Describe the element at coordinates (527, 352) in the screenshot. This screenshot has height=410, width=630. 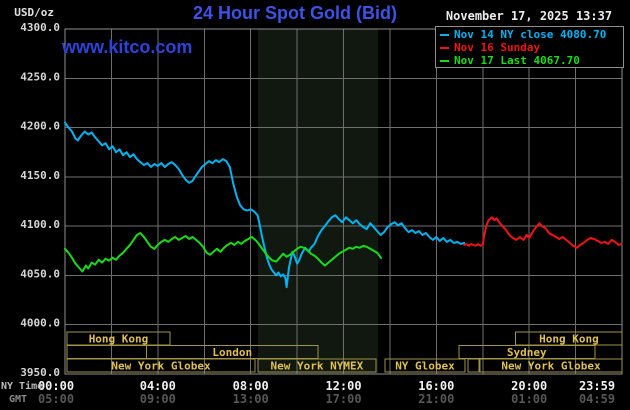
I see `session-label: Sydney` at that location.